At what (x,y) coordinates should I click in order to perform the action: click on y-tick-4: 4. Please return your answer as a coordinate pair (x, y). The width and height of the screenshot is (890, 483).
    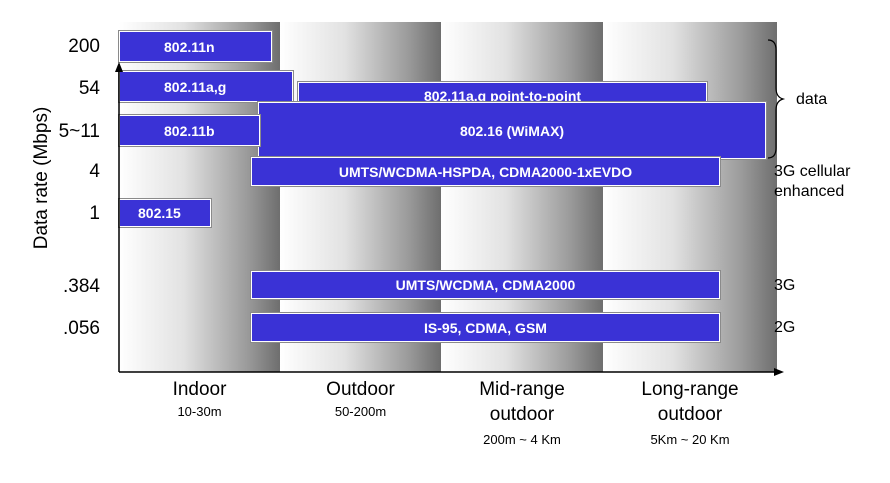
    Looking at the image, I should click on (94, 171).